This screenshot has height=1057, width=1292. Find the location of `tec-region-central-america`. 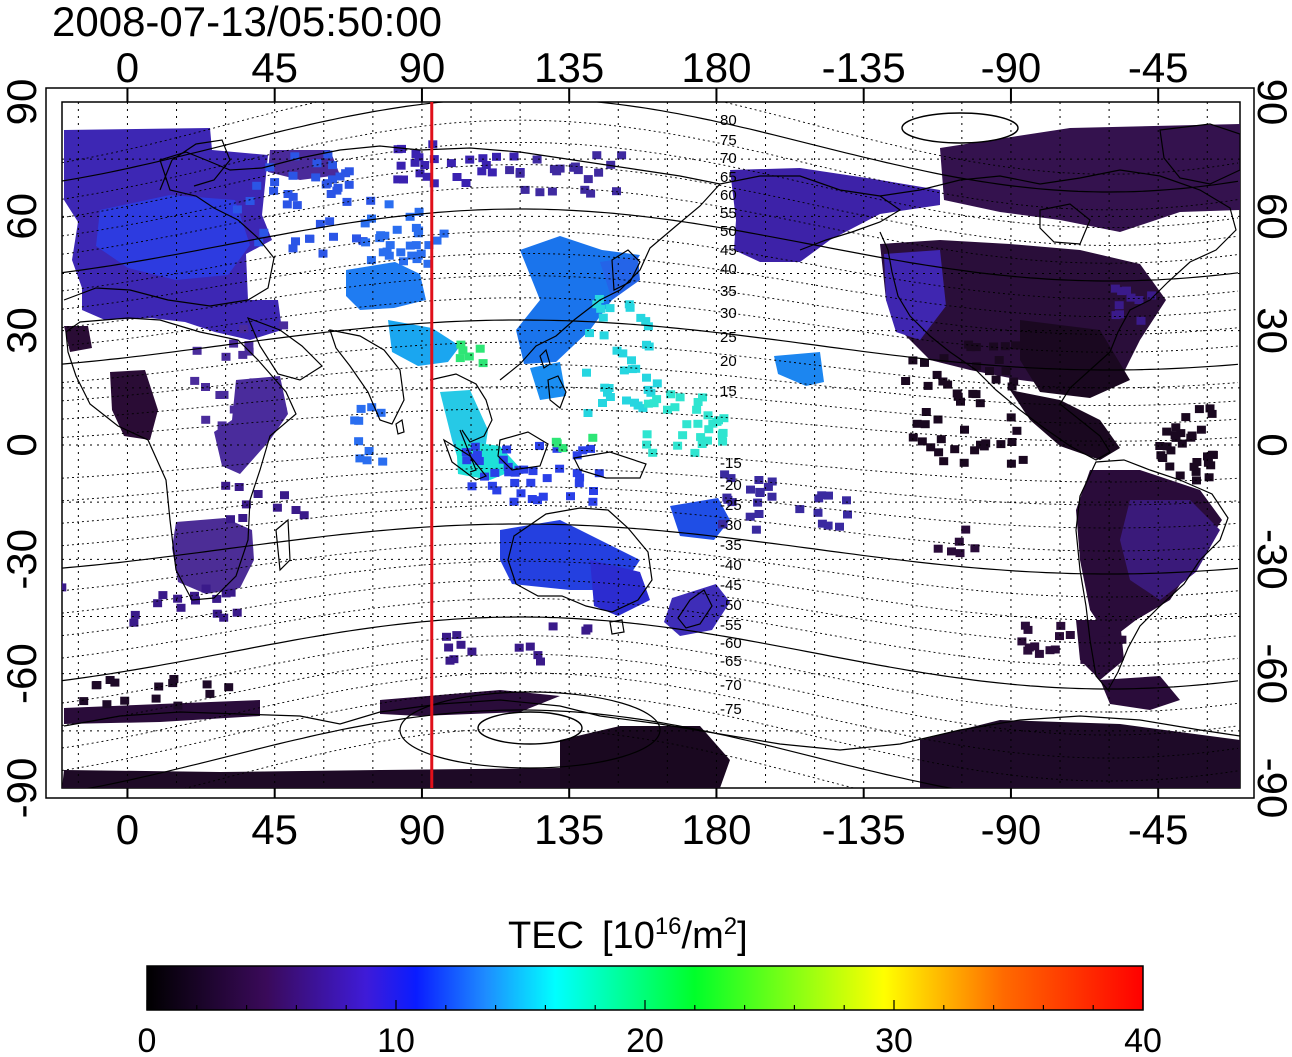

tec-region-central-america is located at coordinates (1065, 425).